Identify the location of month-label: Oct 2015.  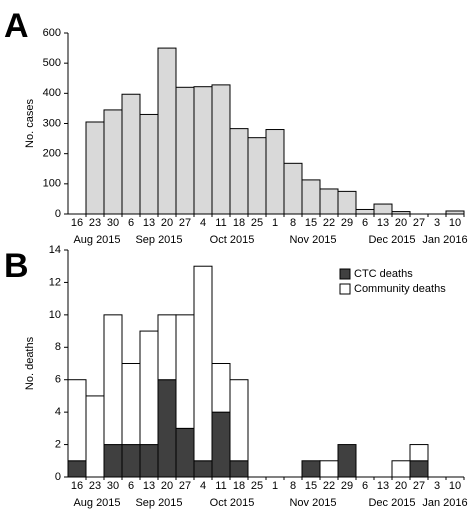
(232, 240).